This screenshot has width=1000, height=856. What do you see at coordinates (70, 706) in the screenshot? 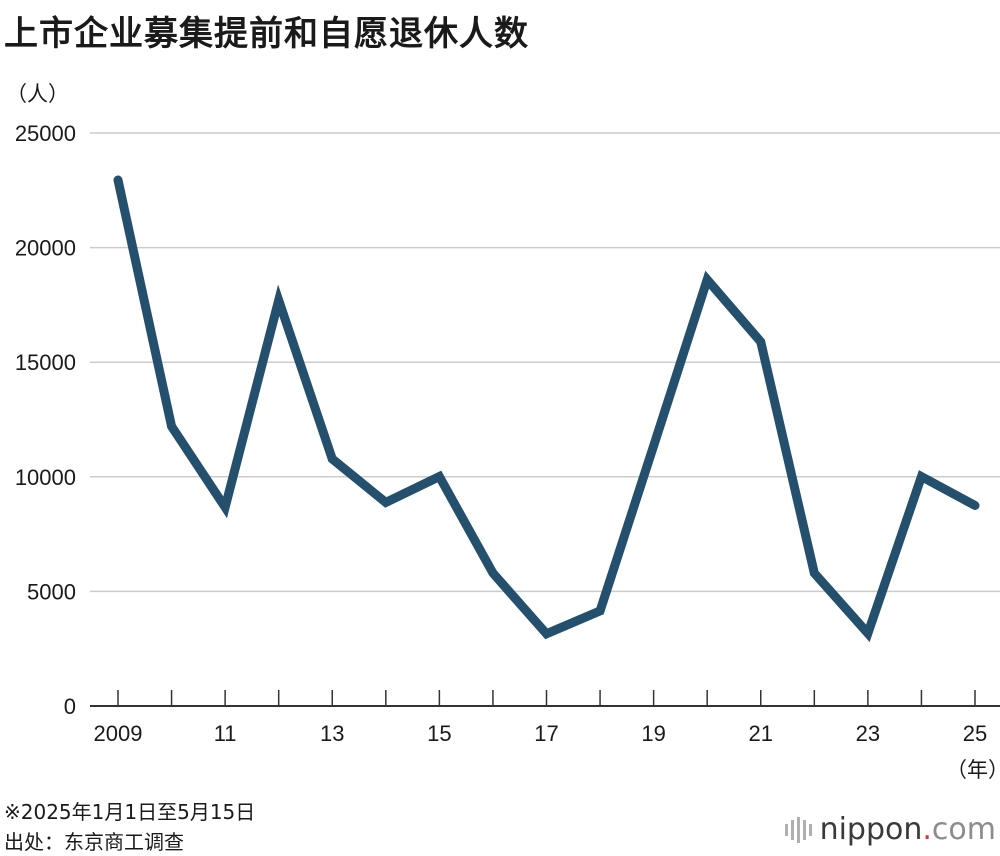
I see `y-tick-label: 0` at bounding box center [70, 706].